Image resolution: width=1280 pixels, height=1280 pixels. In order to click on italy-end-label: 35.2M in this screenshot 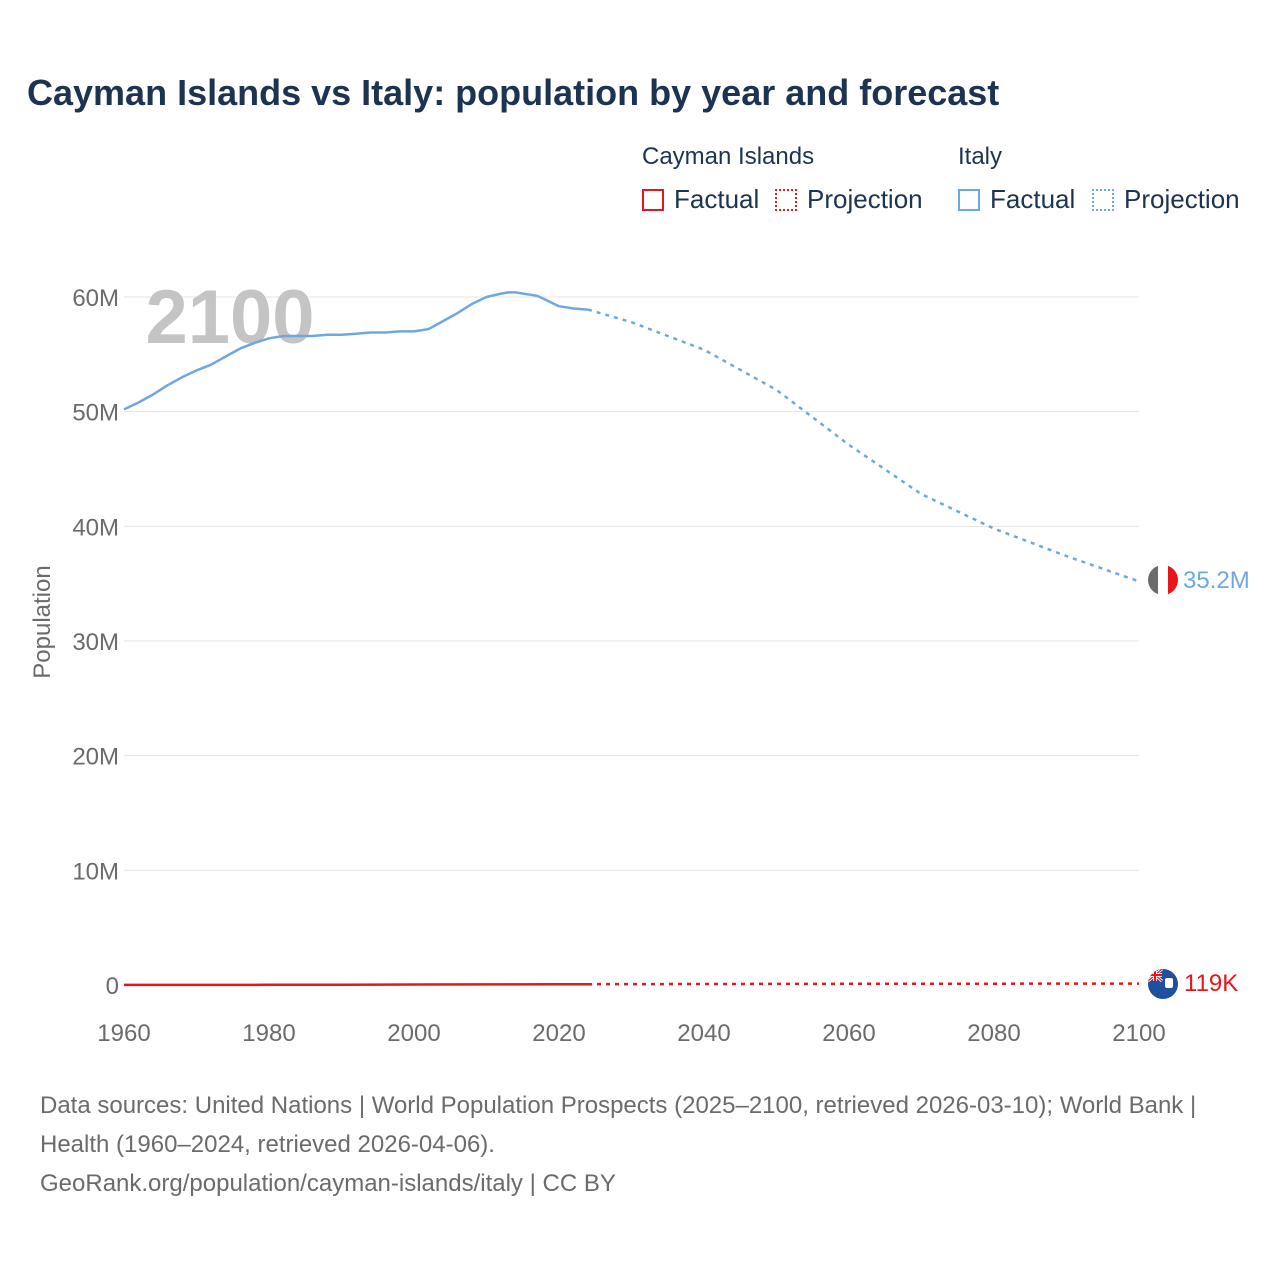, I will do `click(1216, 580)`.